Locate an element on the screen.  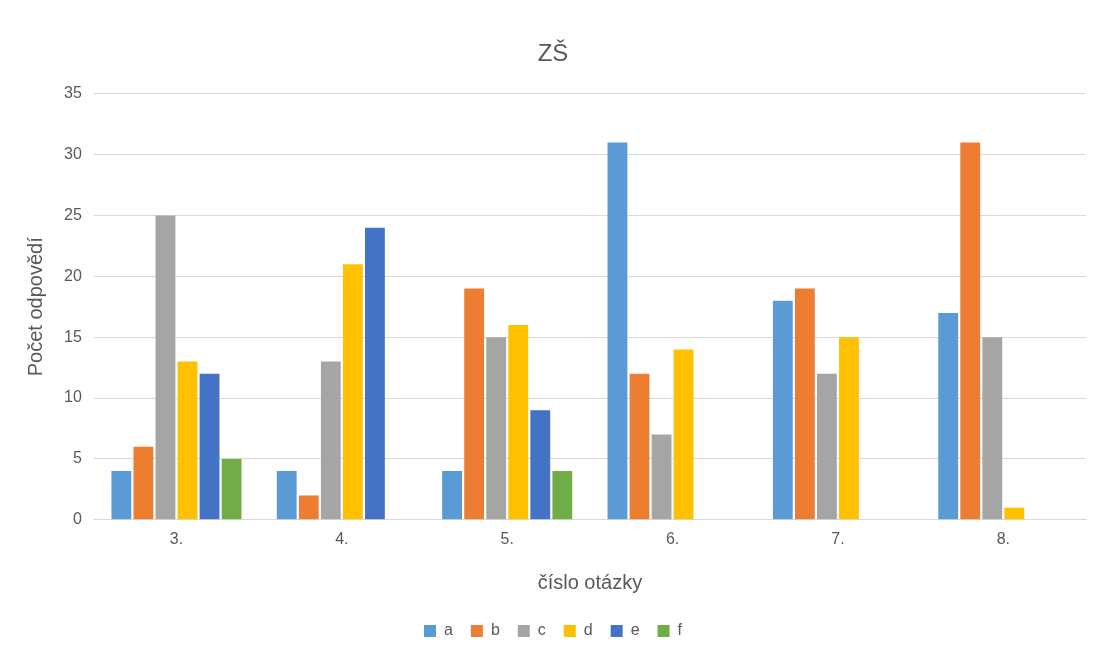
legend-label: d is located at coordinates (588, 630).